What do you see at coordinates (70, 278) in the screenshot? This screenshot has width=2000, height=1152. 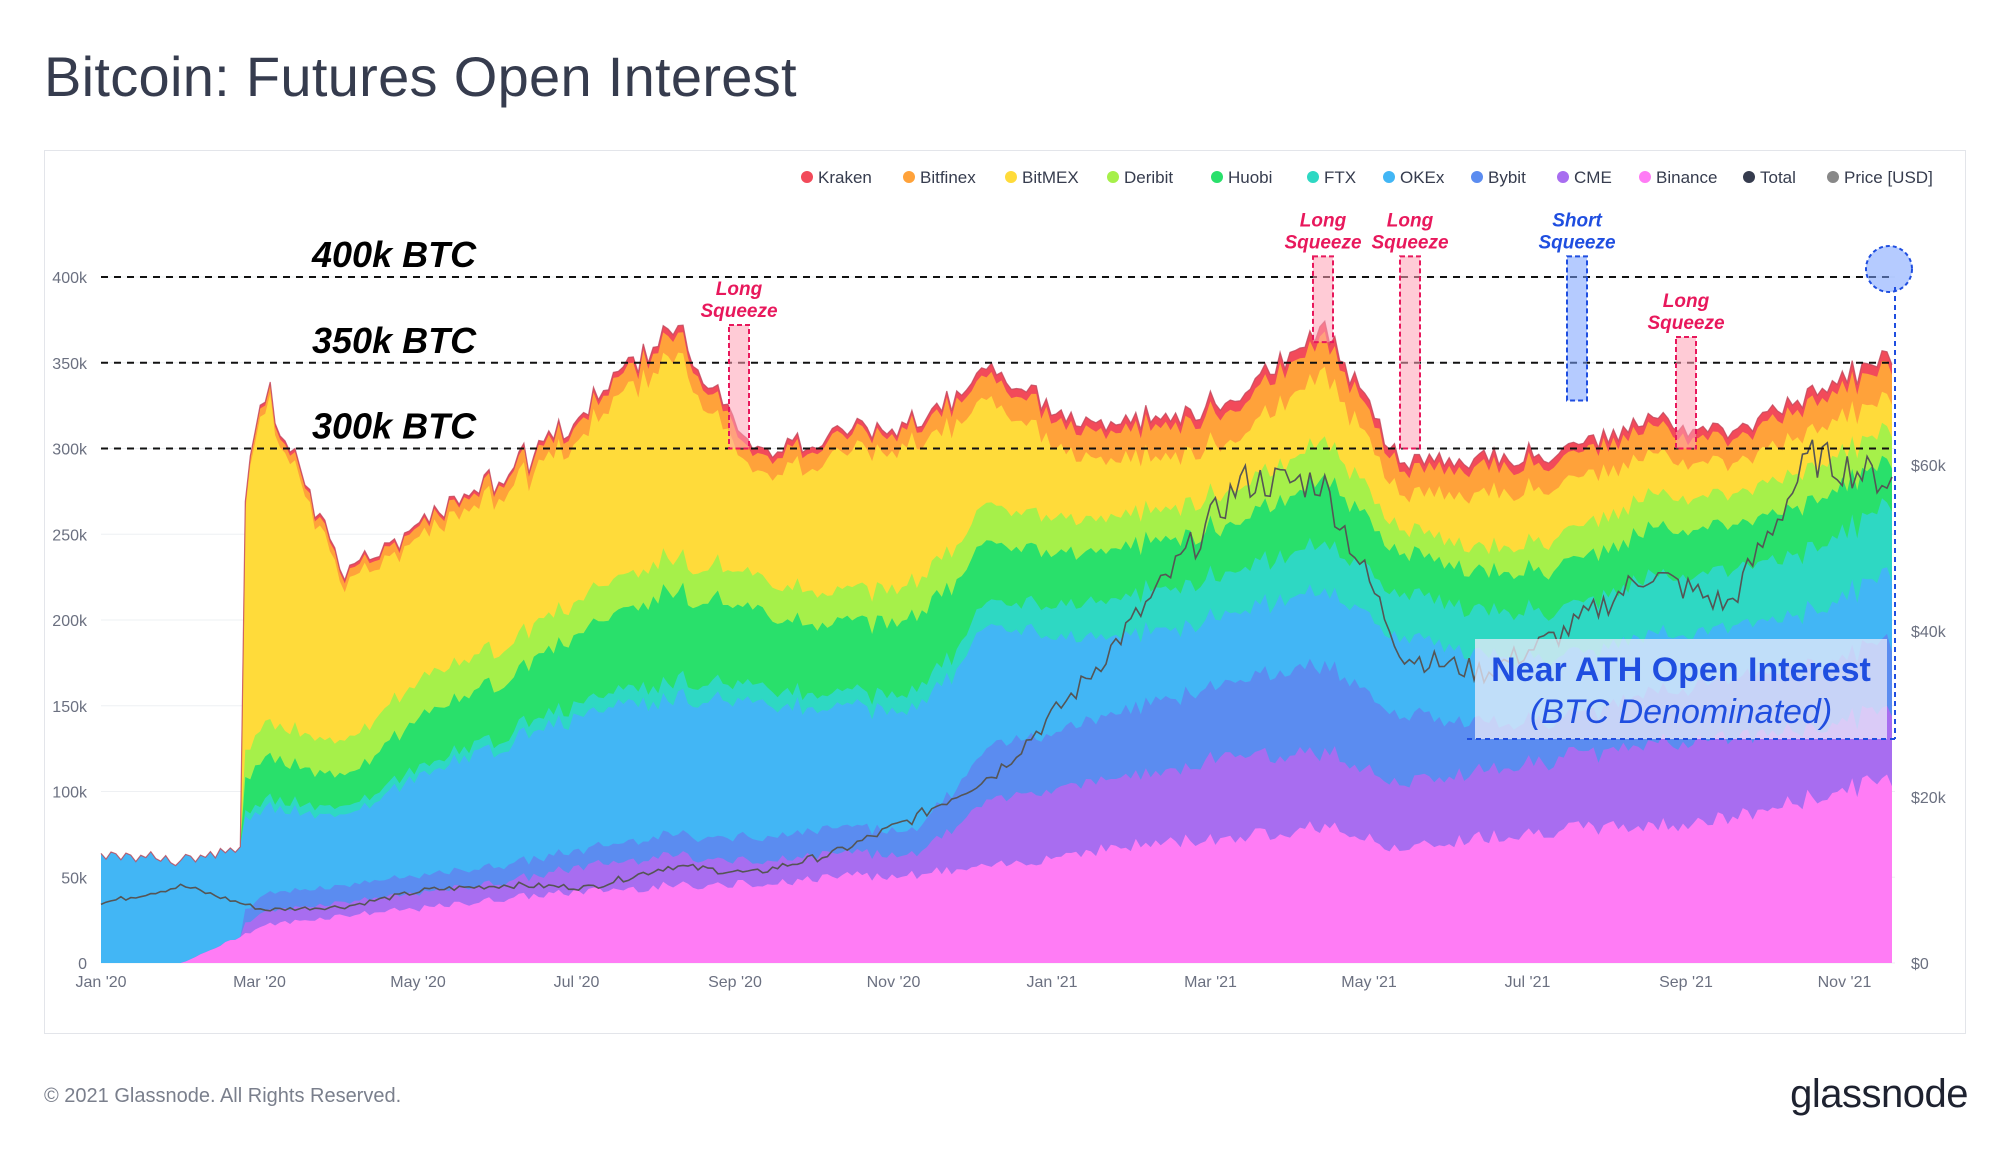 I see `y-left-tick: 400k` at bounding box center [70, 278].